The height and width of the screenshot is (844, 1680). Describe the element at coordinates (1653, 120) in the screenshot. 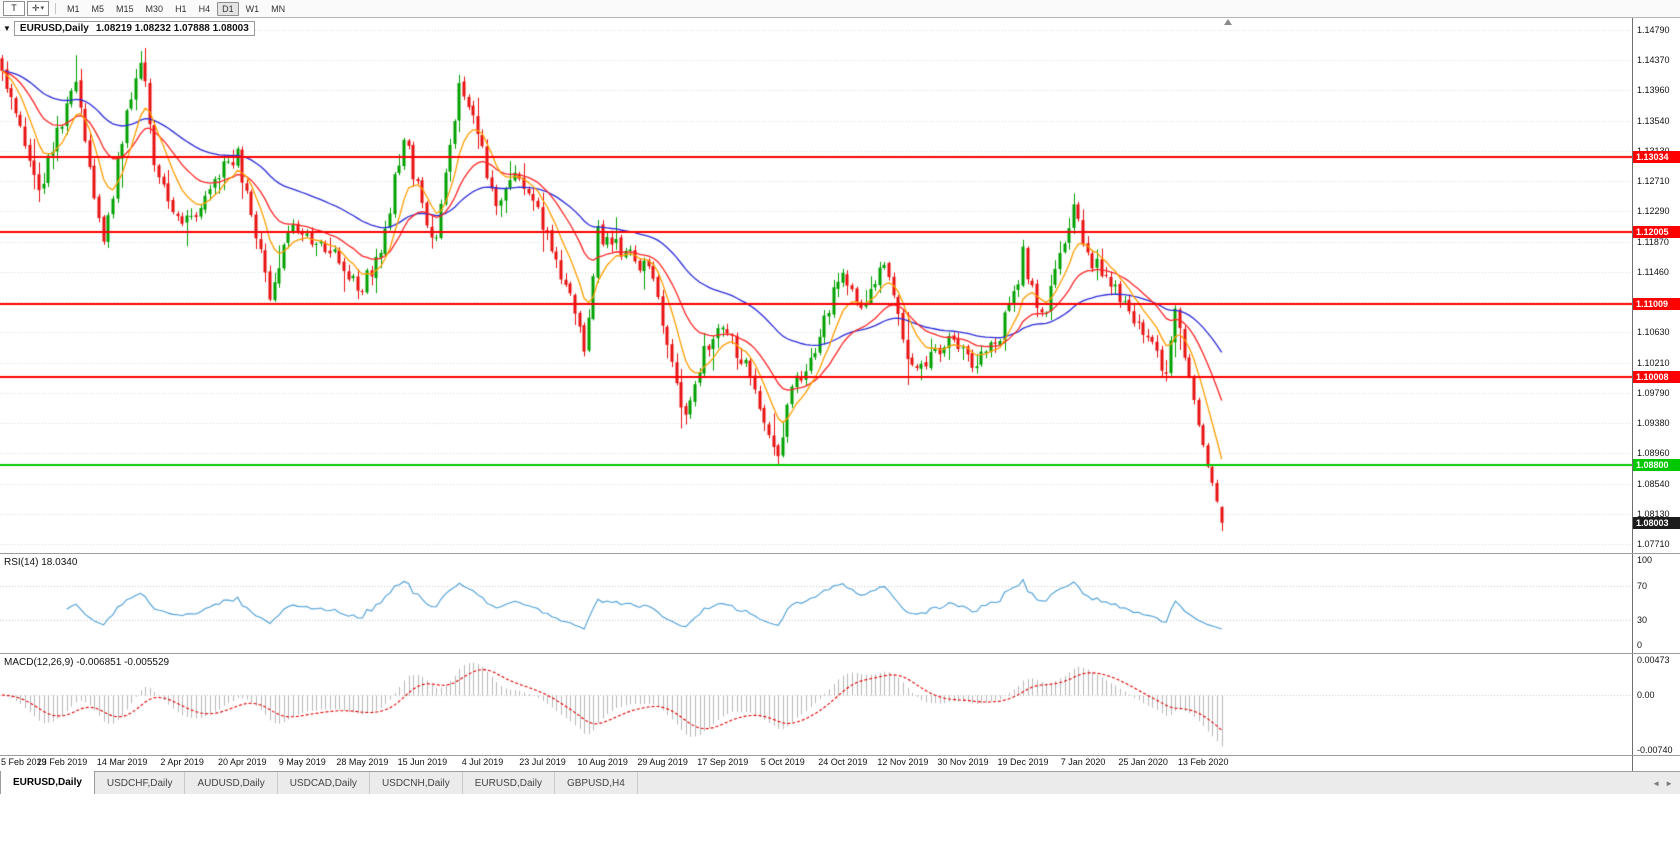

I see `price-axis-tick: 1.13540` at that location.